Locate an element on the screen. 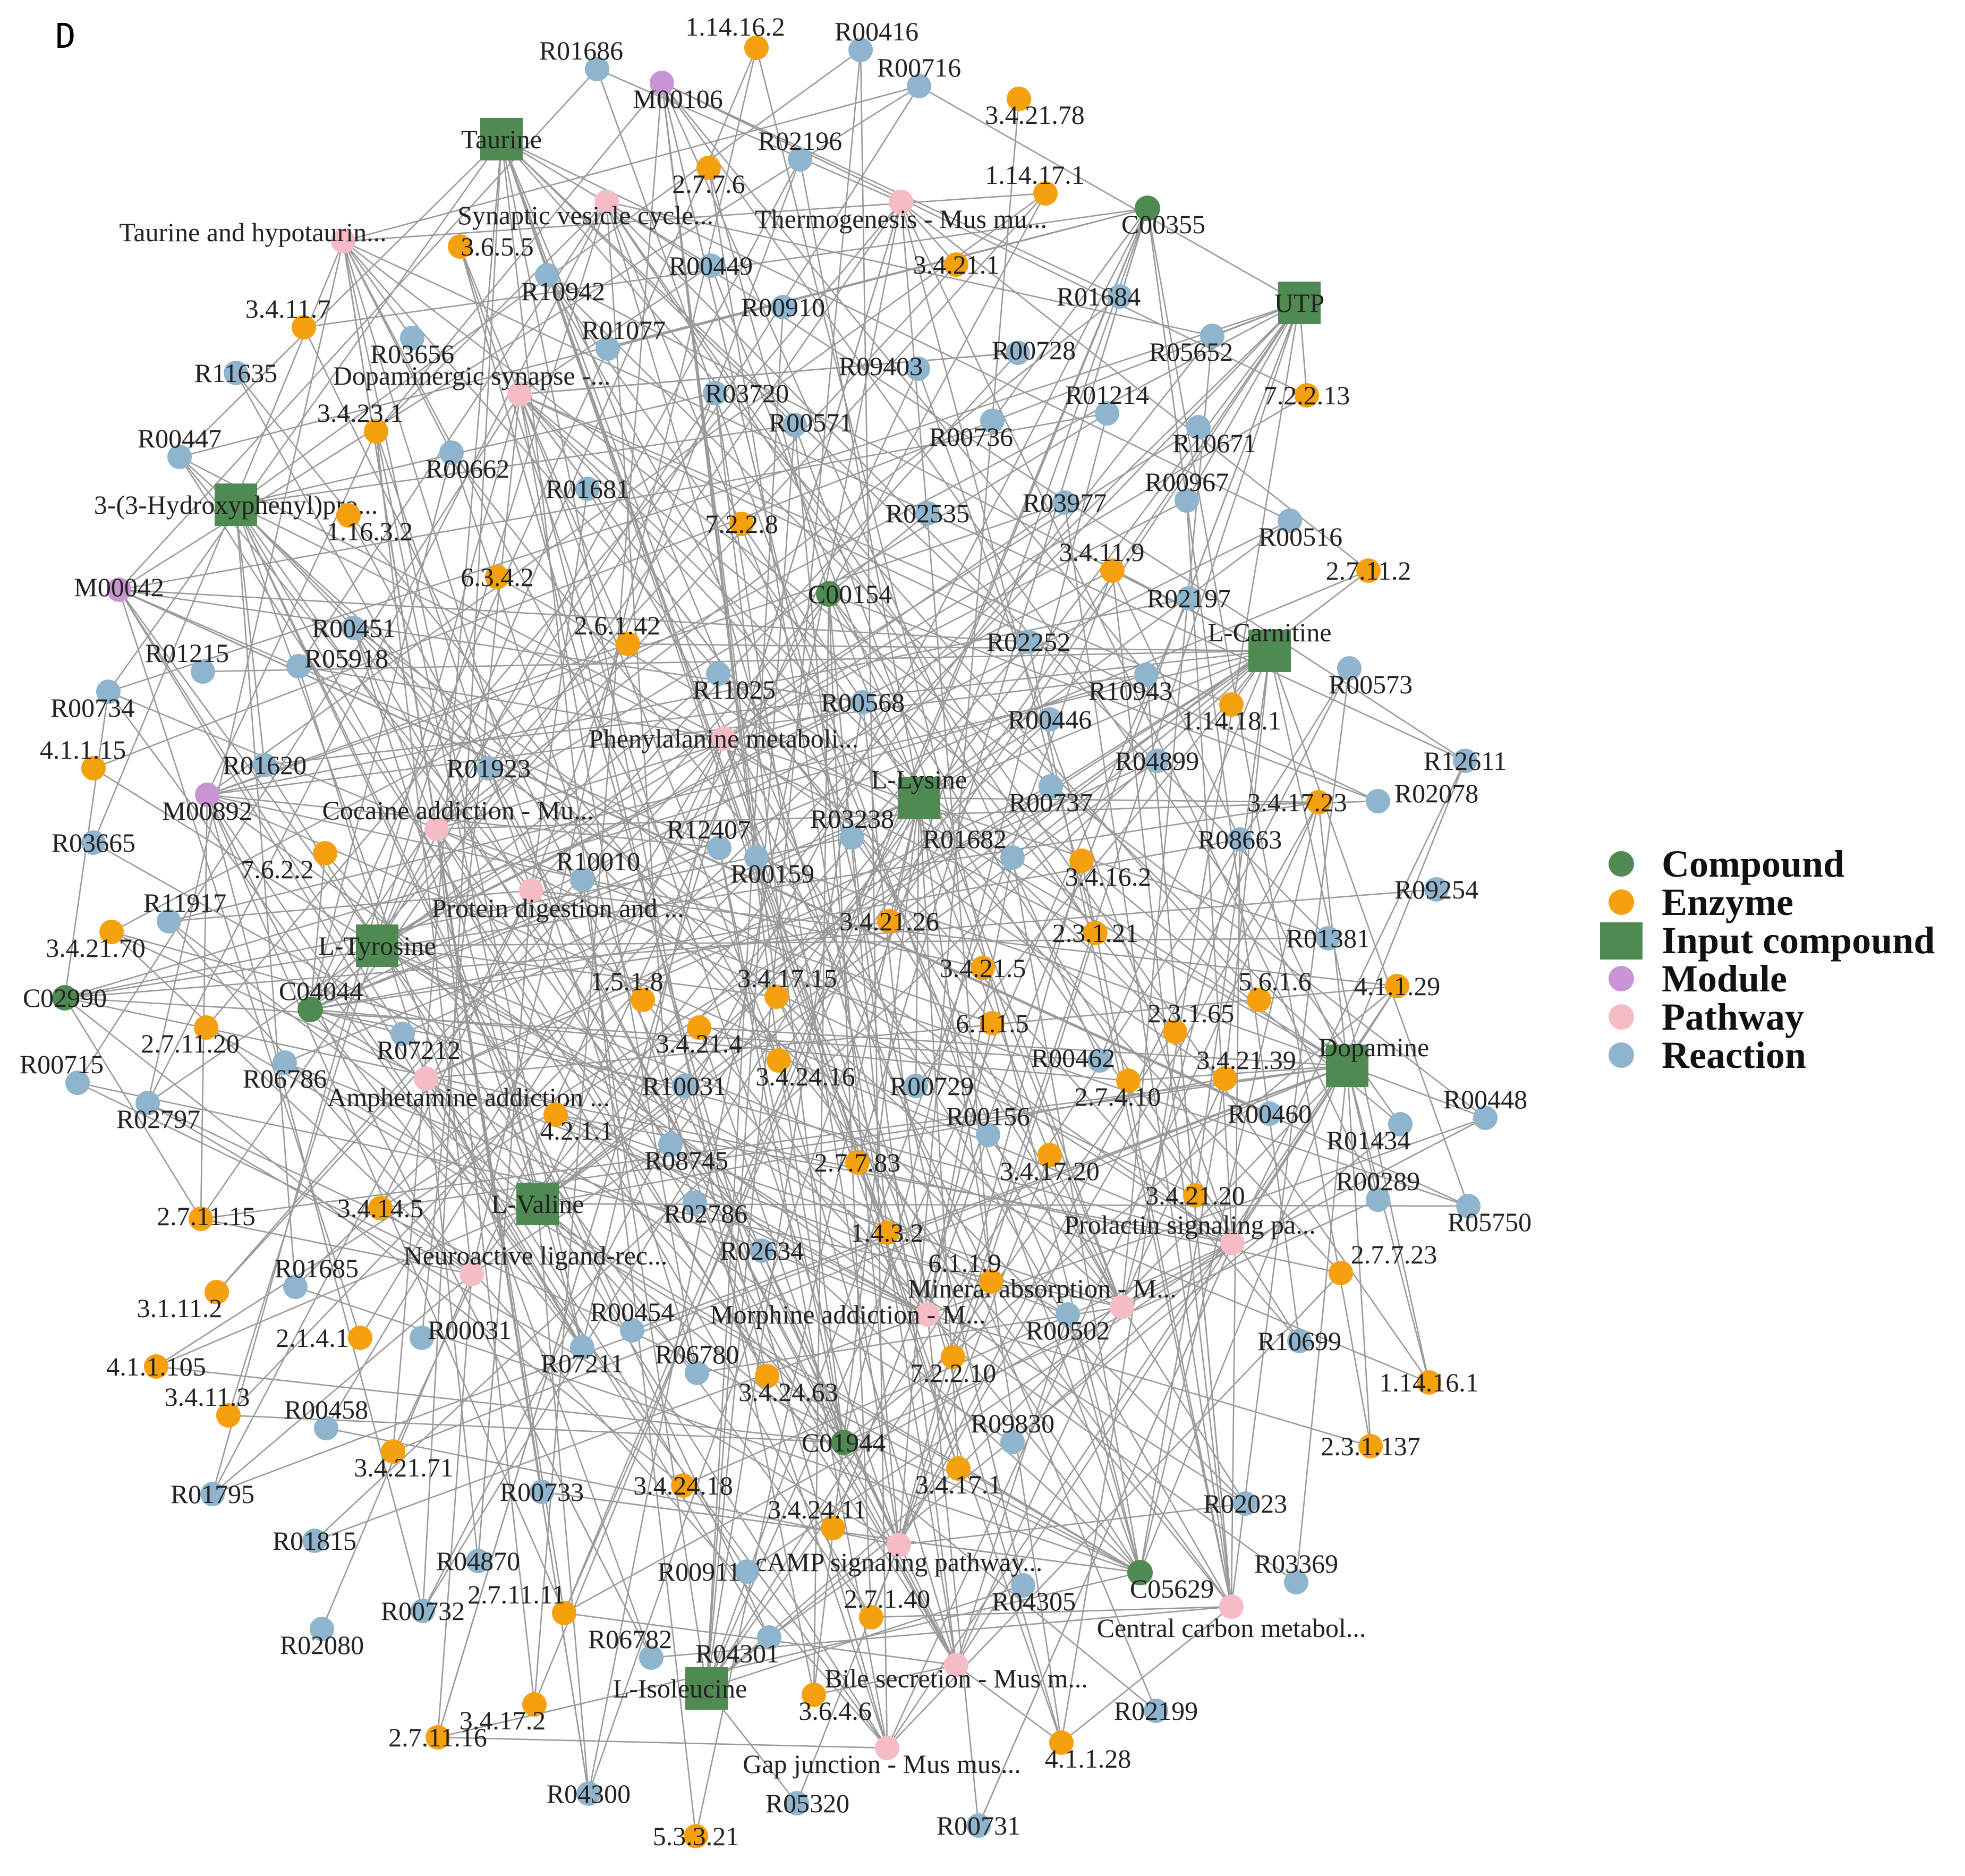 The image size is (1965, 1876). node-label: 3.1.11.2 is located at coordinates (180, 1308).